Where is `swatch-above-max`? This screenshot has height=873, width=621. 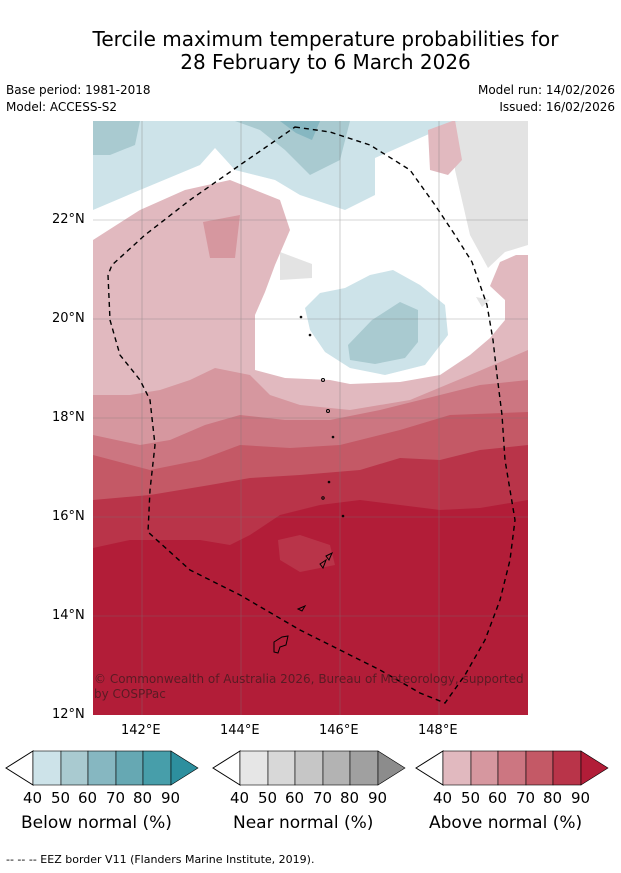
swatch-above-max is located at coordinates (594, 768).